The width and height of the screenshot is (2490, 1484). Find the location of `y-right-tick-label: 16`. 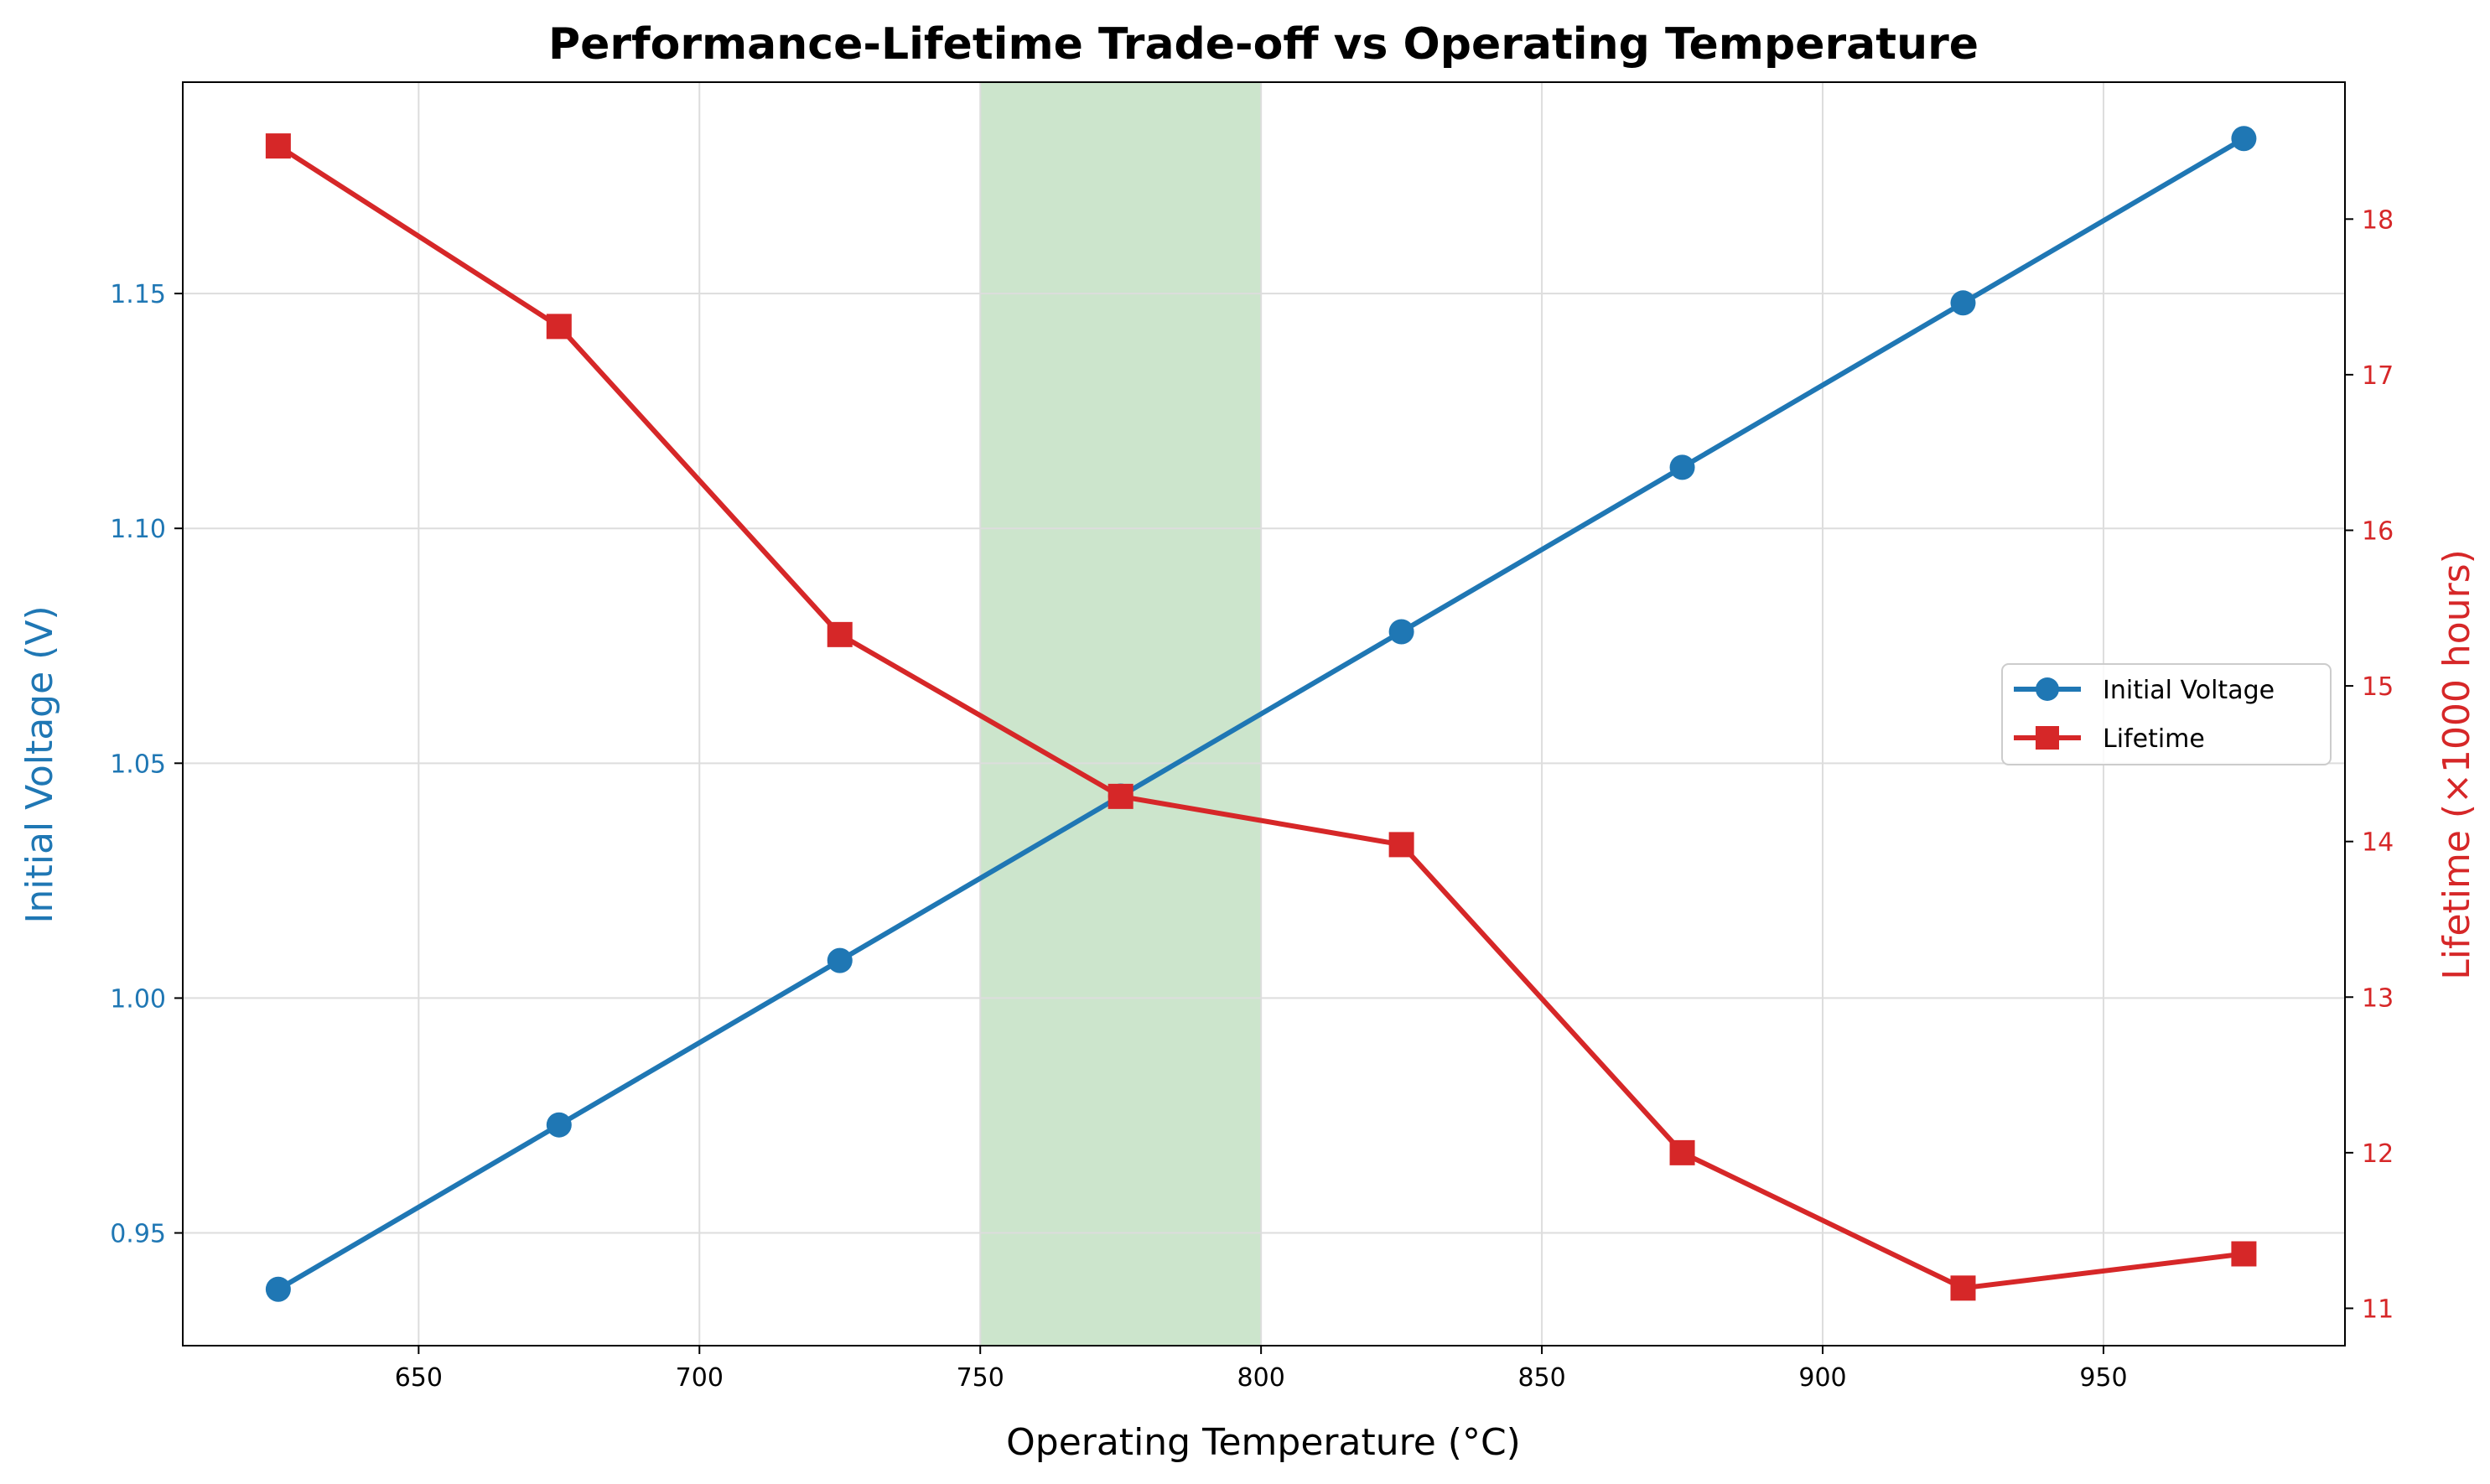

y-right-tick-label: 16 is located at coordinates (2378, 532).